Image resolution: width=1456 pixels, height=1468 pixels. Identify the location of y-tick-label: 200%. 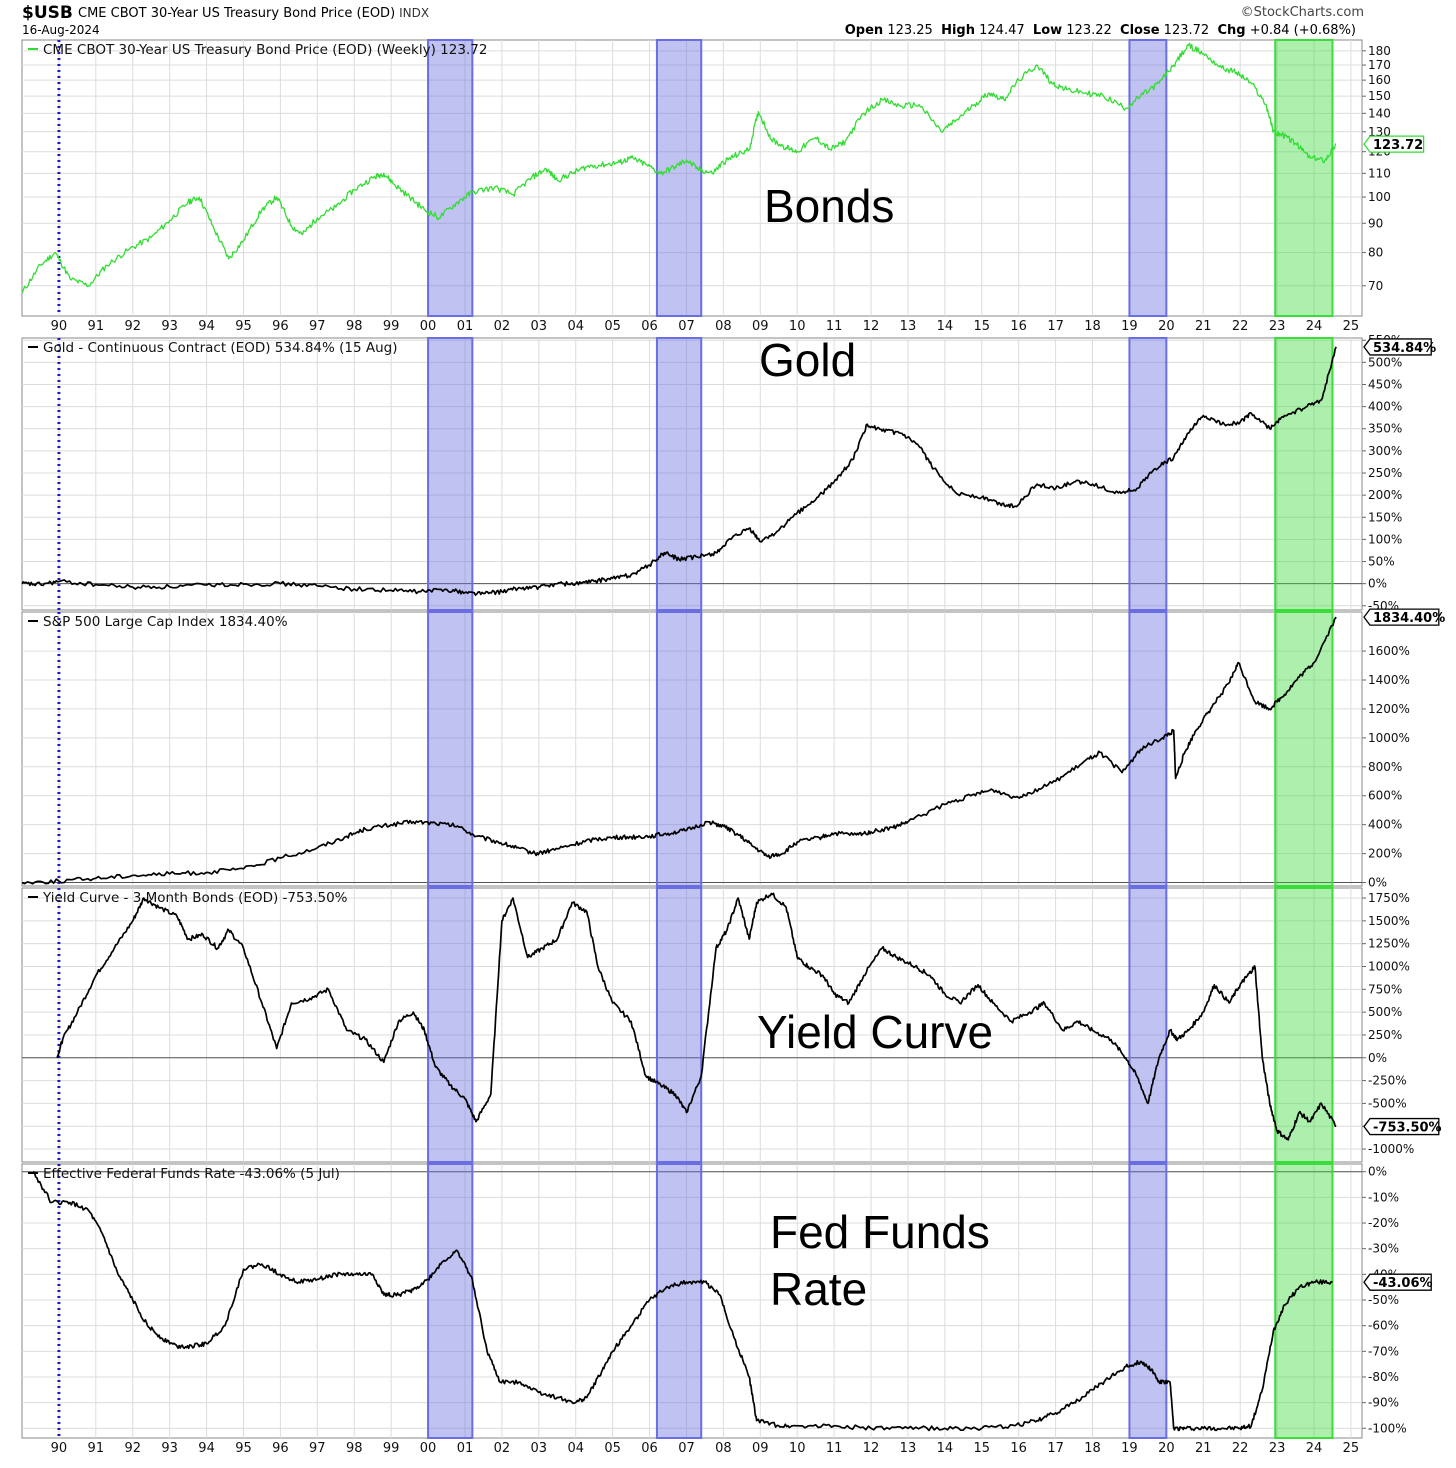
(1385, 854).